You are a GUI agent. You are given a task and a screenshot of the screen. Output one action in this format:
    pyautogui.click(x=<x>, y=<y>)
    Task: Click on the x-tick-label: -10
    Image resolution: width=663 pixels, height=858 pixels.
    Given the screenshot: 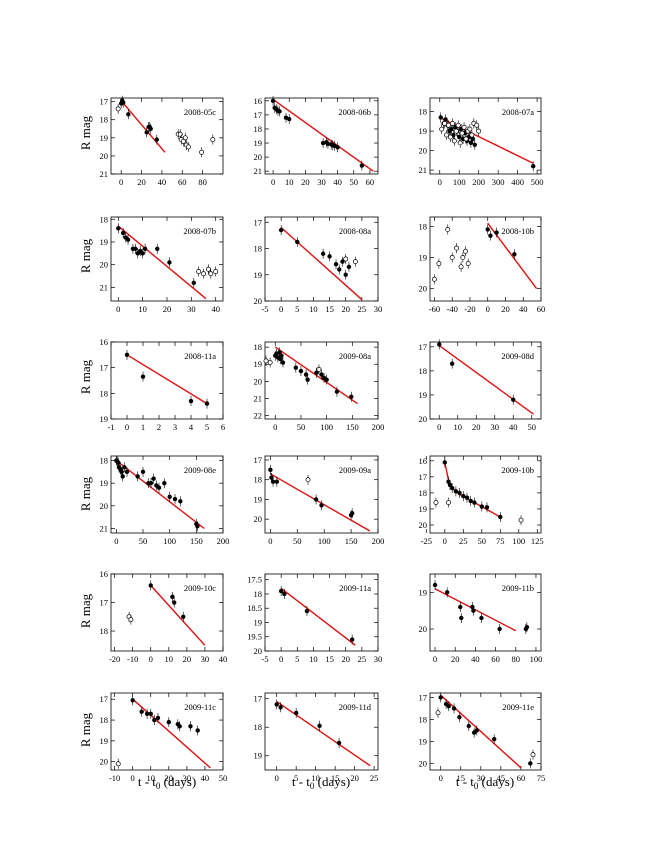 What is the action you would take?
    pyautogui.click(x=132, y=659)
    